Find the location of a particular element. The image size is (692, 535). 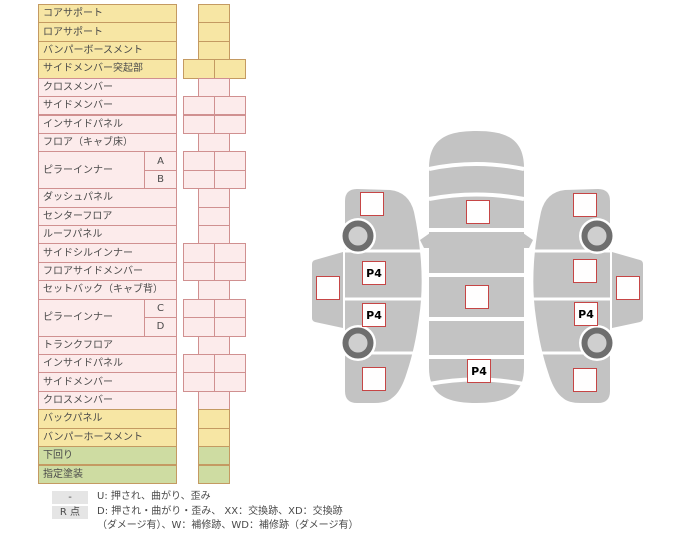

parts-row-label: センターフロア is located at coordinates (107, 216).